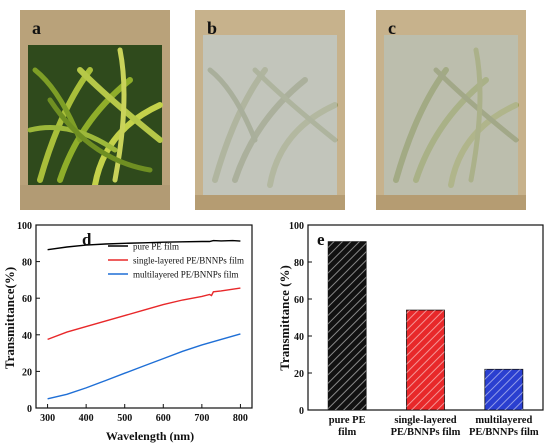 Image resolution: width=550 pixels, height=448 pixels. I want to click on photo-a: a, so click(95, 110).